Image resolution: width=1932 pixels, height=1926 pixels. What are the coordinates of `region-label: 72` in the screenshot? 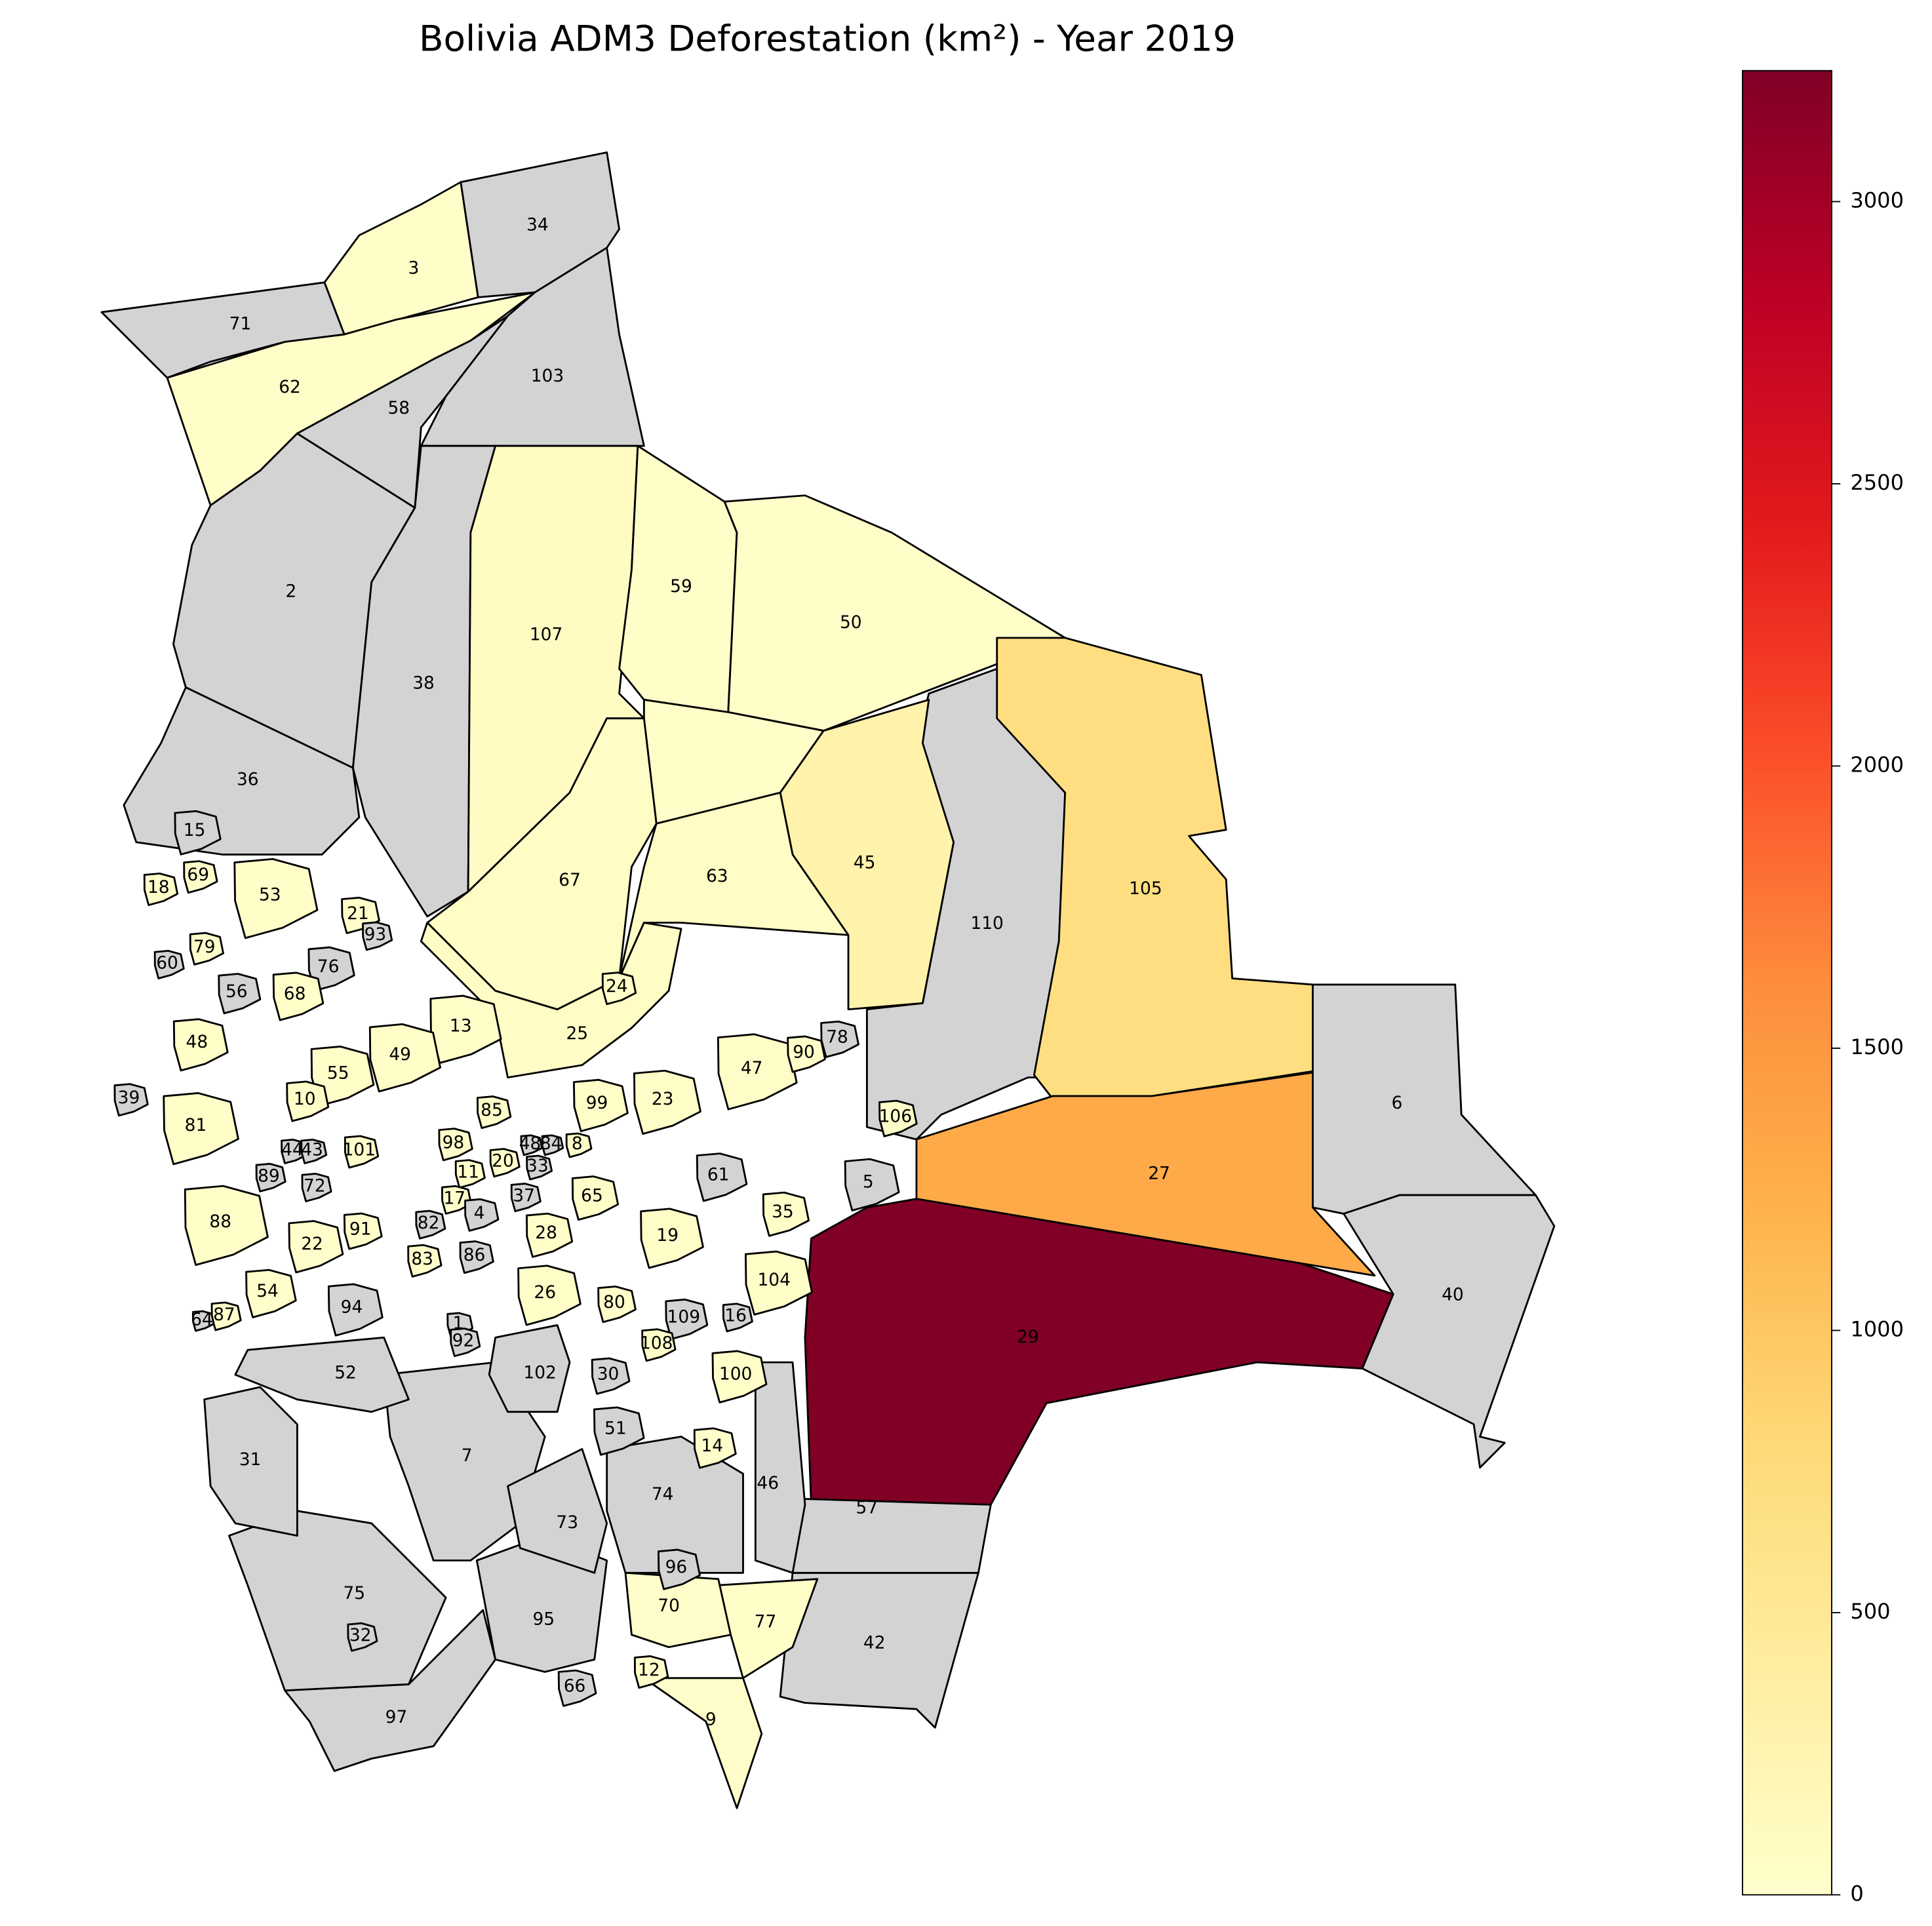 It's located at (315, 1185).